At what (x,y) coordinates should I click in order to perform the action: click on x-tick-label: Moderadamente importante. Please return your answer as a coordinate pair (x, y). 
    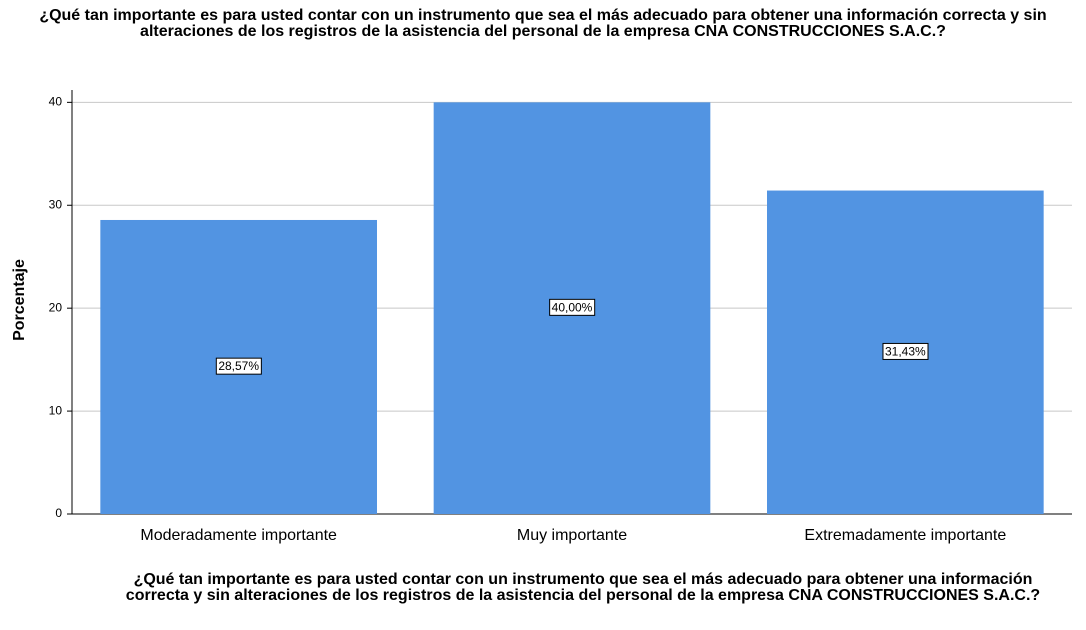
    Looking at the image, I should click on (238, 535).